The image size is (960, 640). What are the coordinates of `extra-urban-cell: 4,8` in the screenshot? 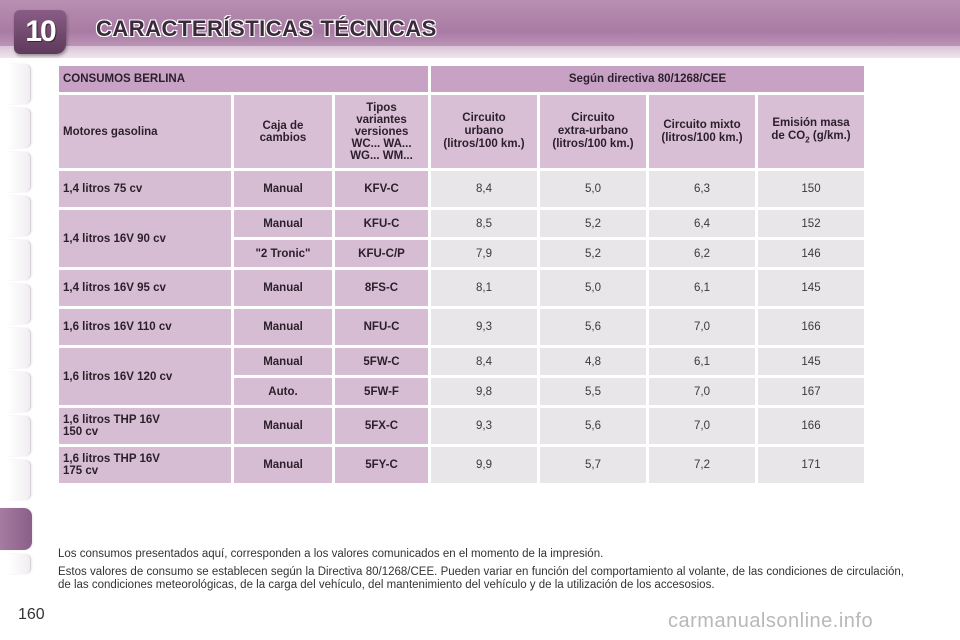 It's located at (593, 361).